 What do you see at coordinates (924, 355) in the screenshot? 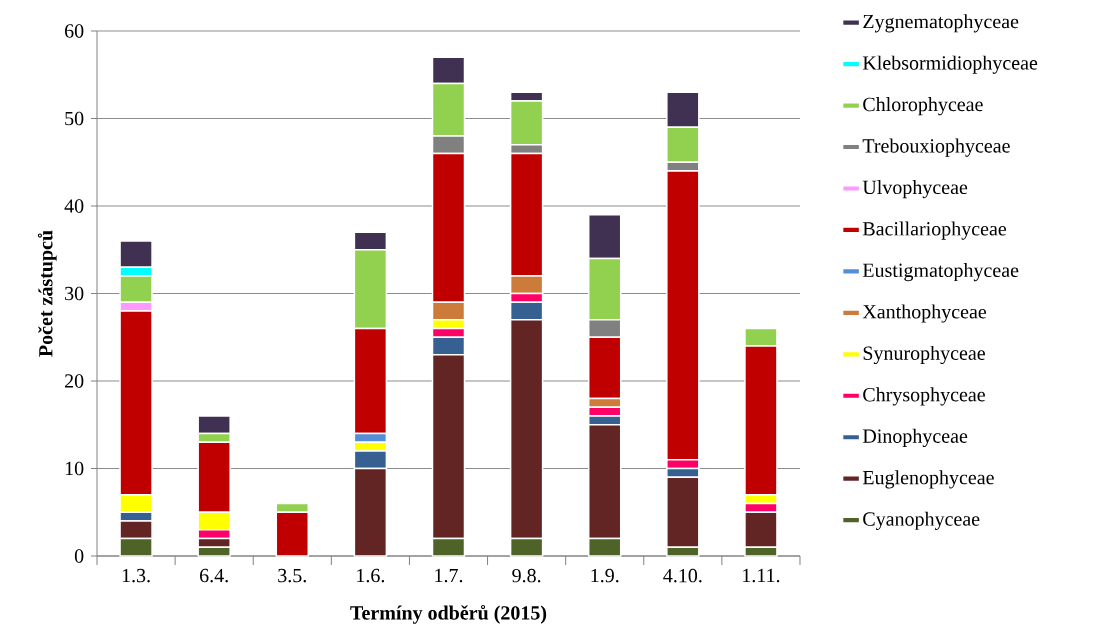
I see `legend-label: Synurophyceae` at bounding box center [924, 355].